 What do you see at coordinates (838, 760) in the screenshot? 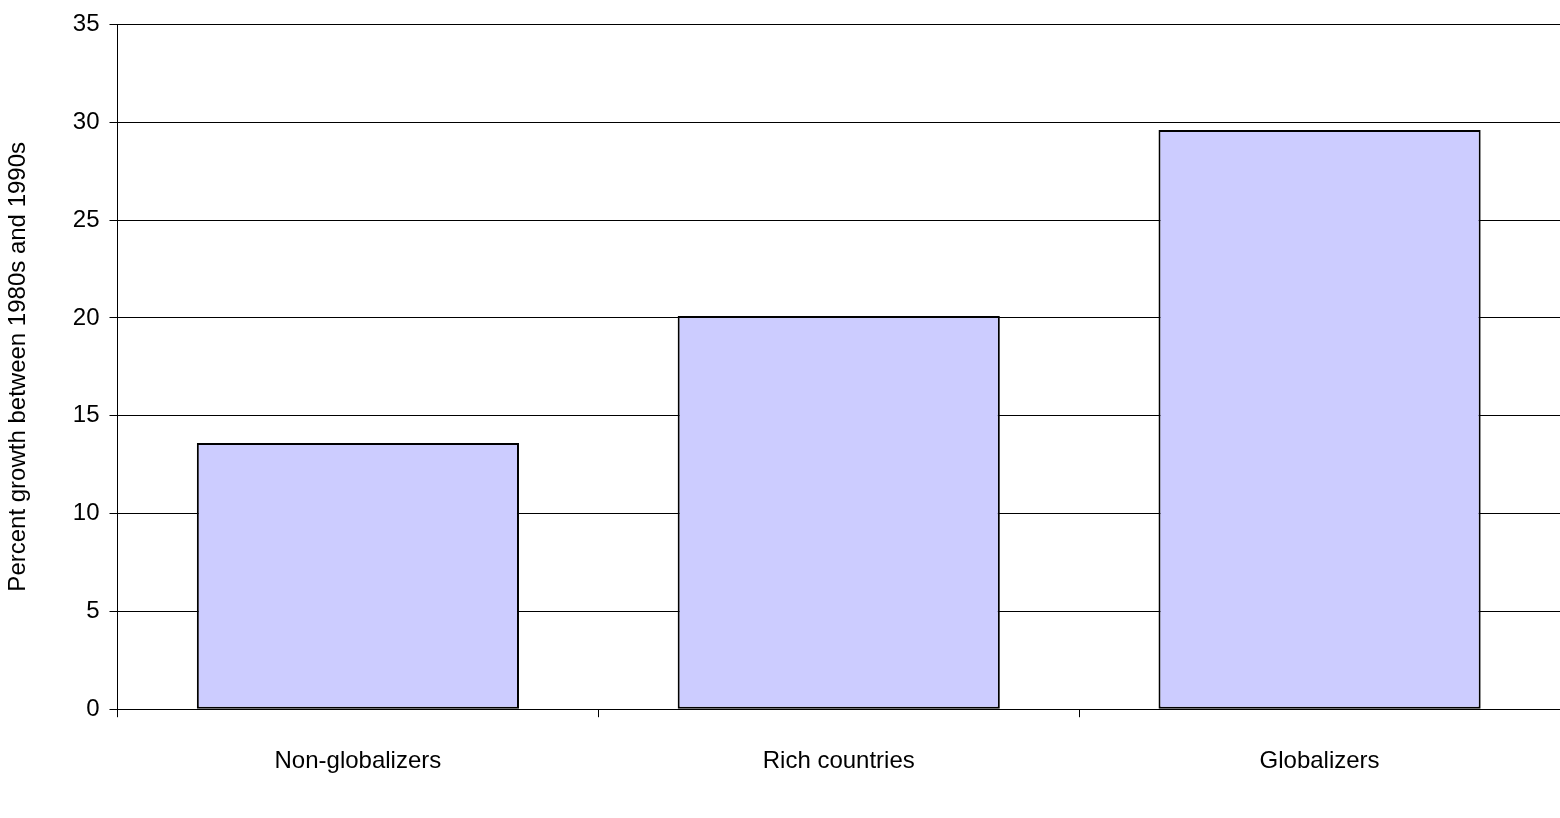
I see `x-tick-label: Rich countries` at bounding box center [838, 760].